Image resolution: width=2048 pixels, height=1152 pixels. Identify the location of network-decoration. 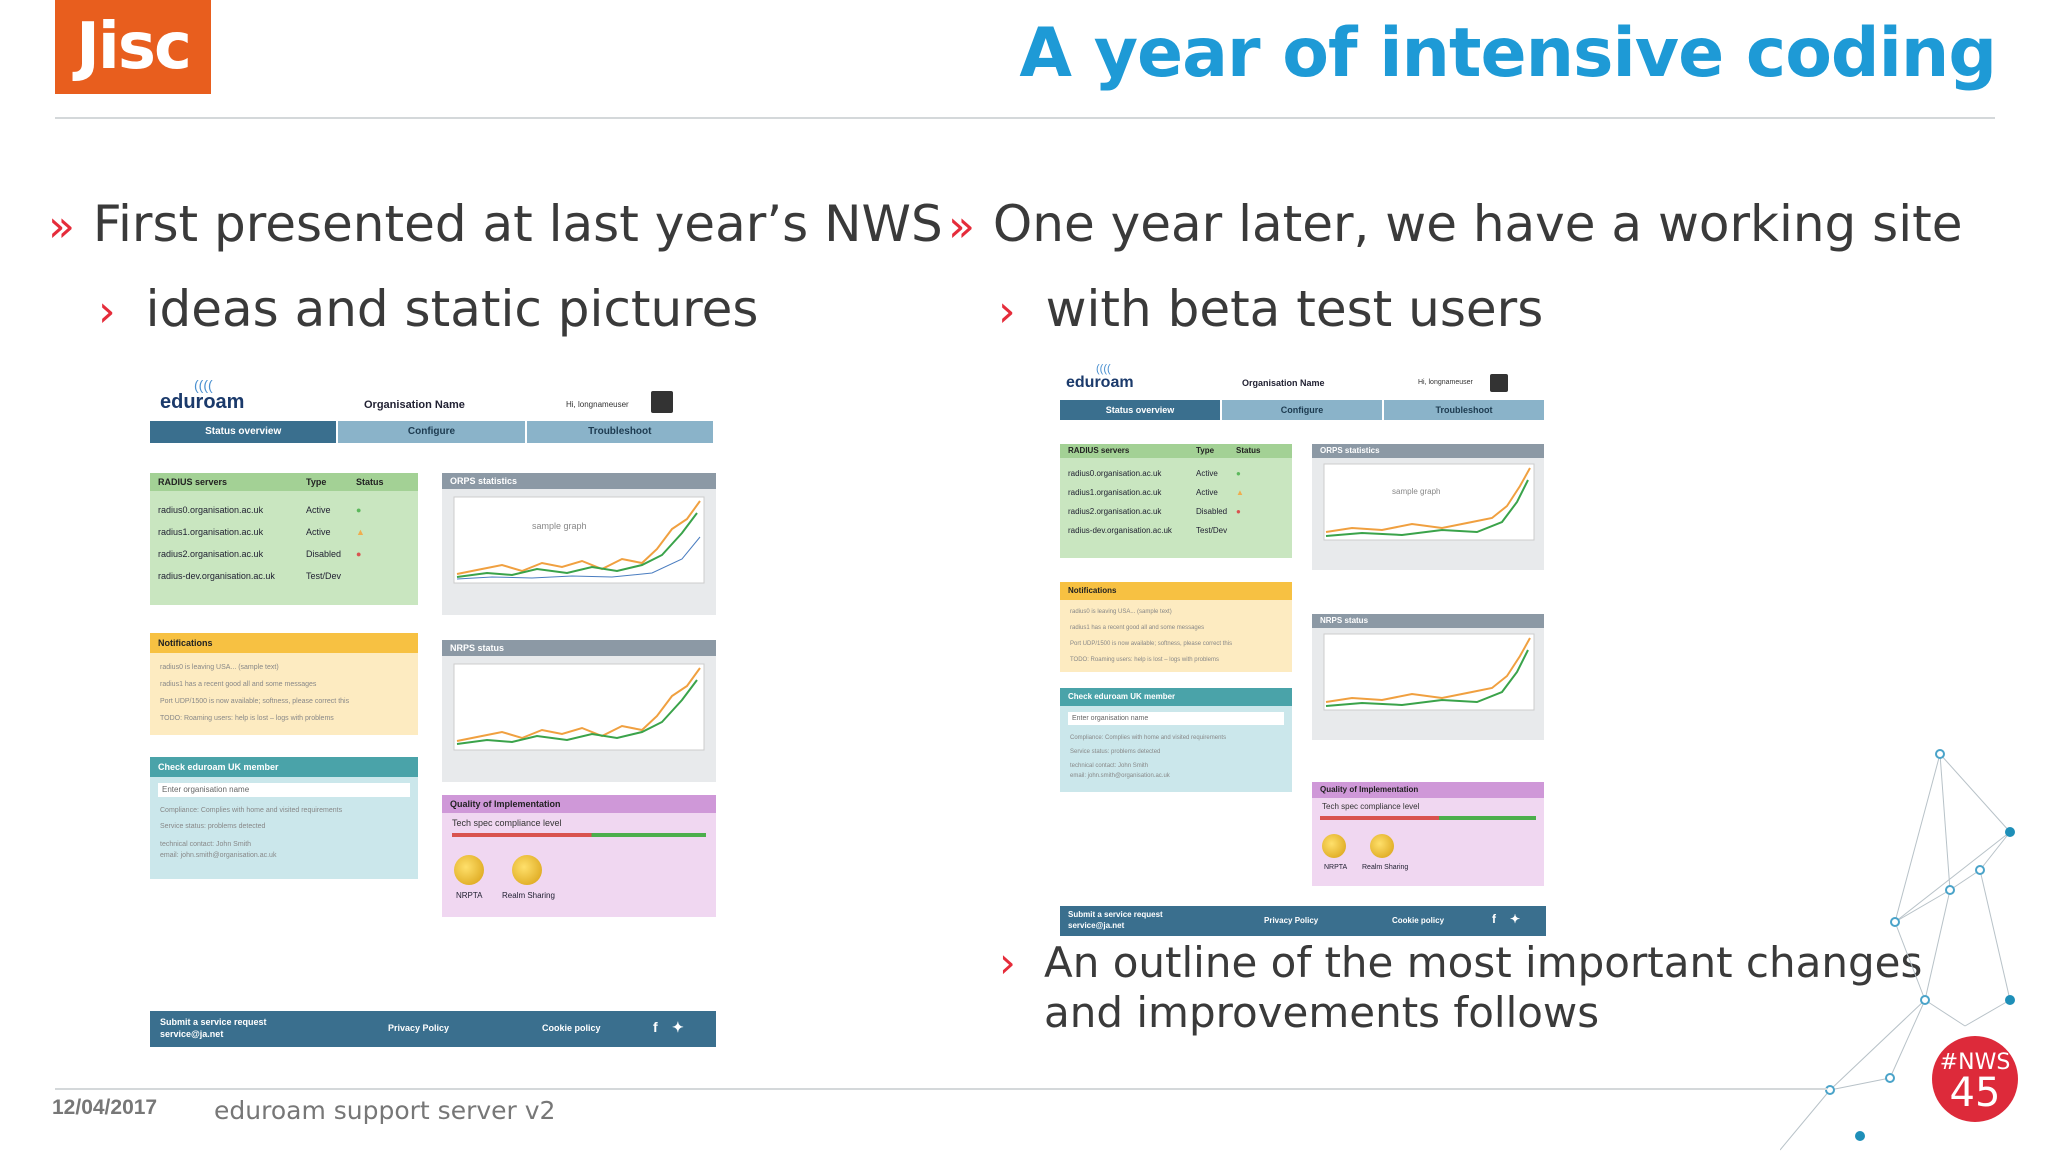
(1897, 950).